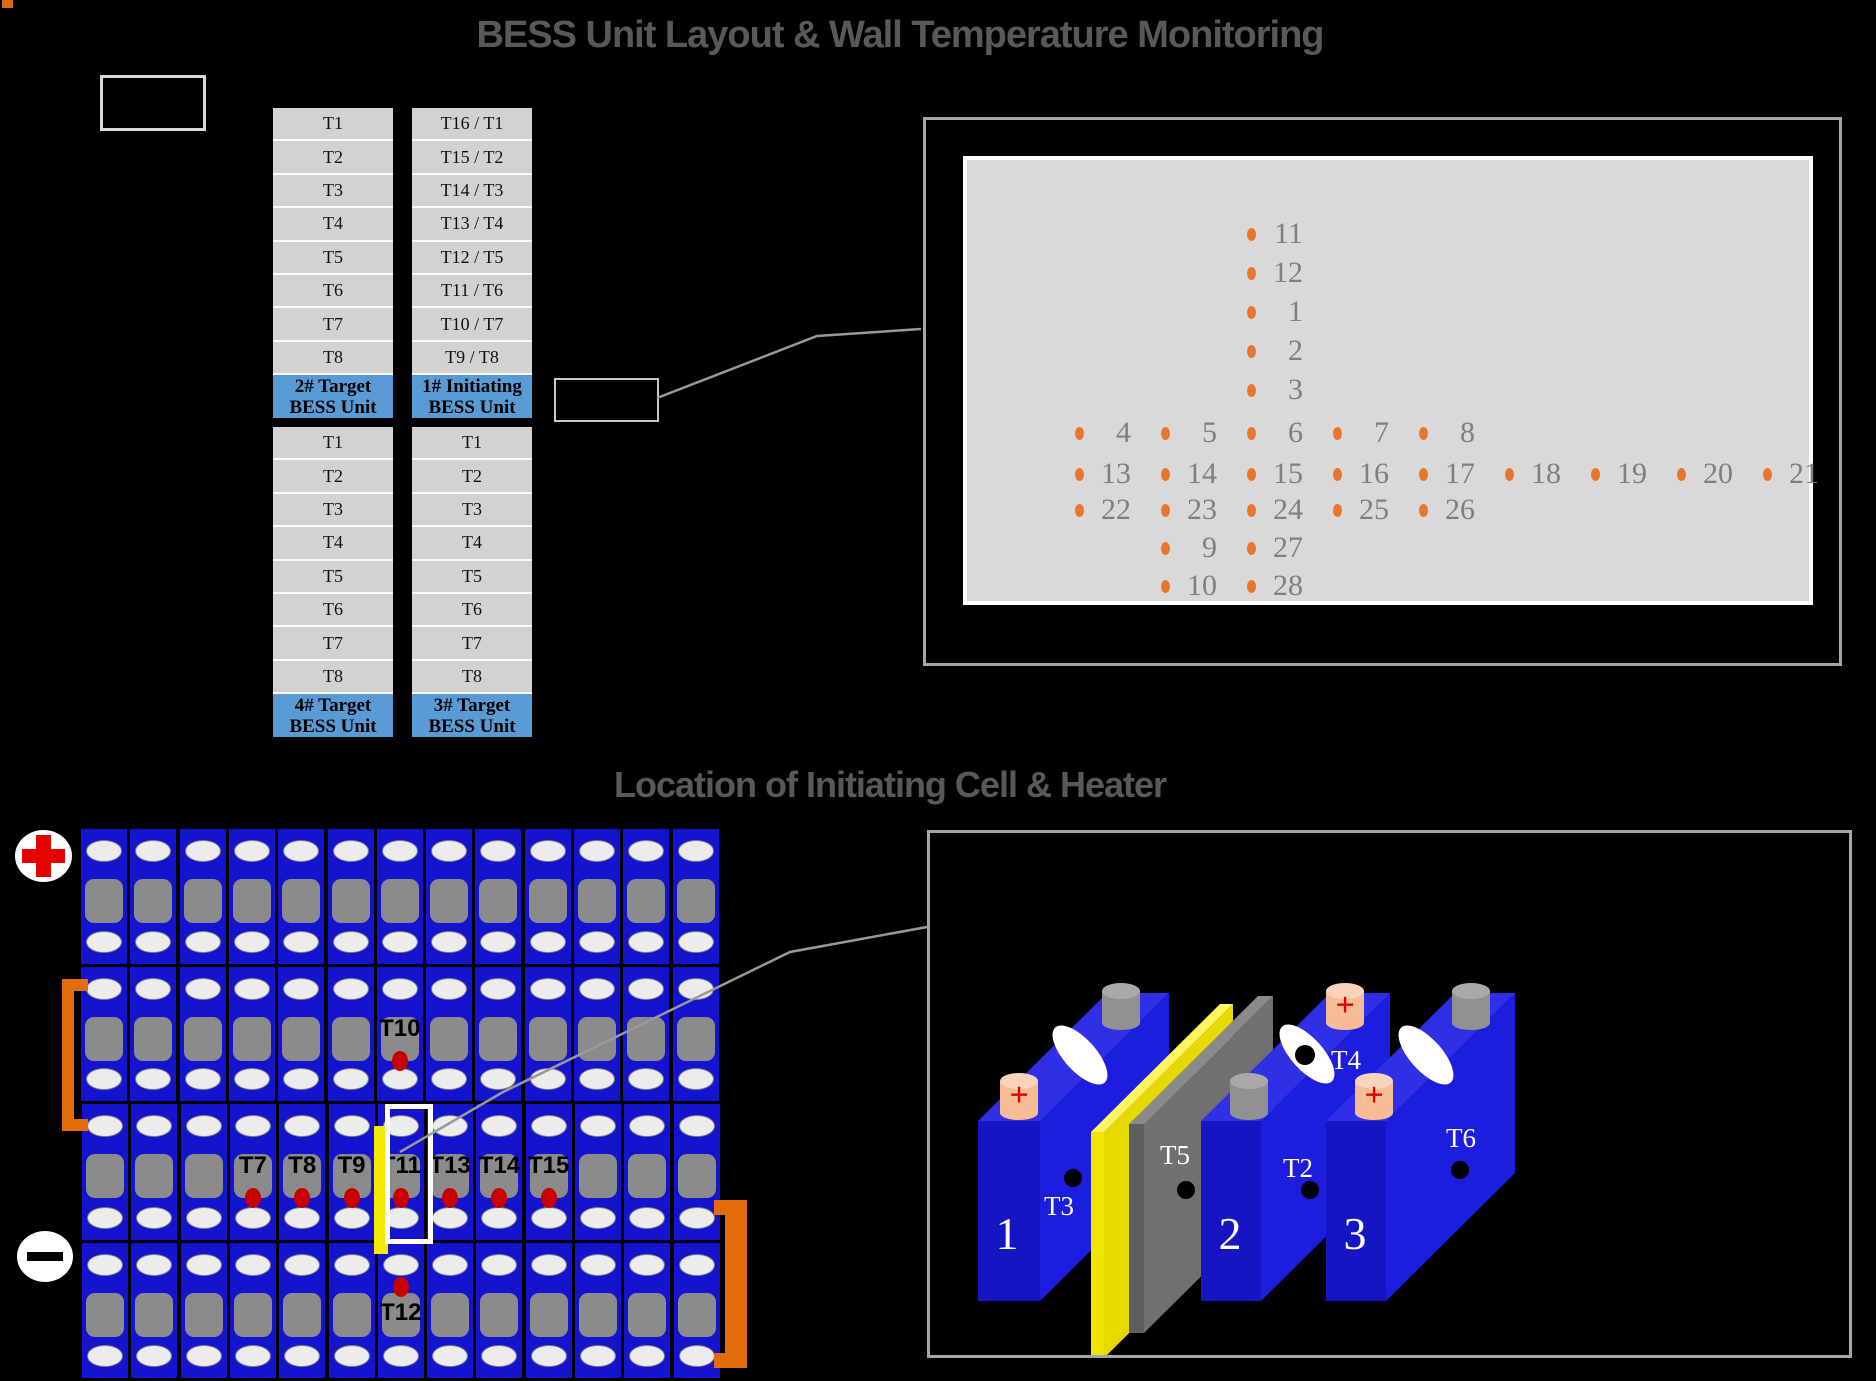 Image resolution: width=1876 pixels, height=1381 pixels. I want to click on battery-cell-3-front, so click(1356, 1211).